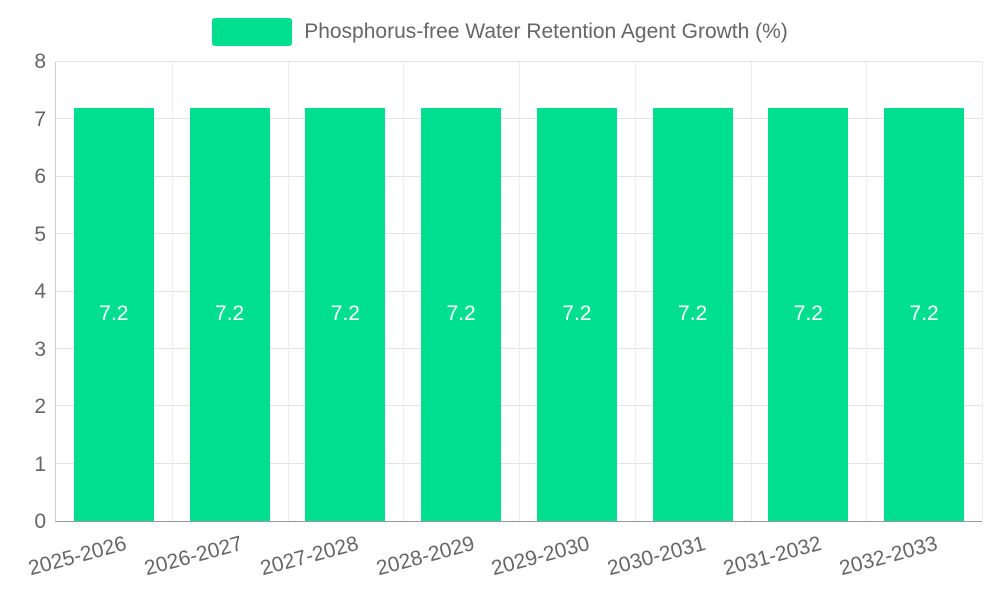  I want to click on bar-2030-2031: 7.2, so click(692, 314).